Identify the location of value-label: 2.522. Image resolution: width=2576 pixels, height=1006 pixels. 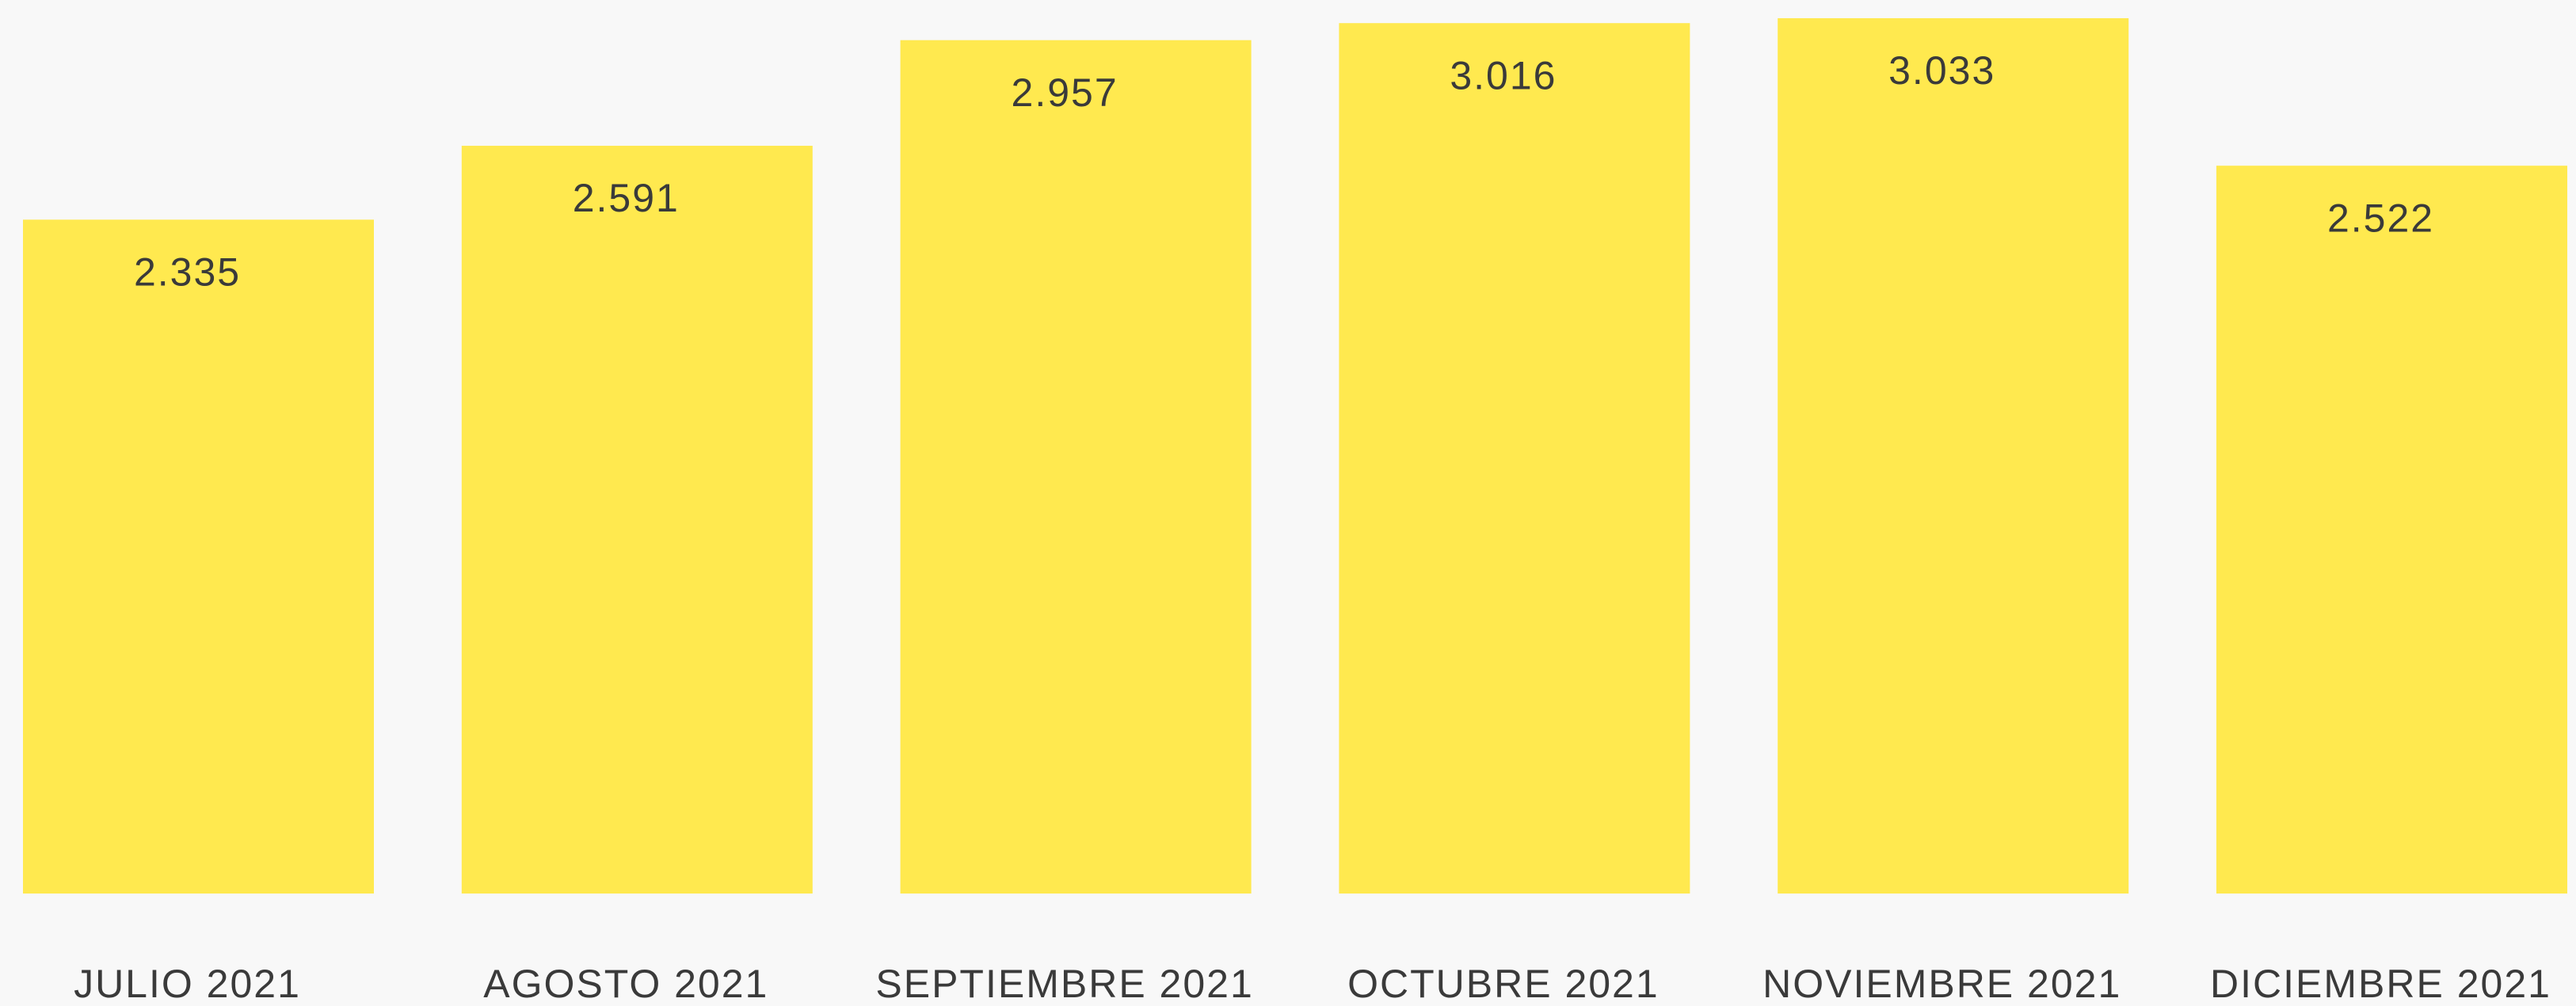
(2380, 218).